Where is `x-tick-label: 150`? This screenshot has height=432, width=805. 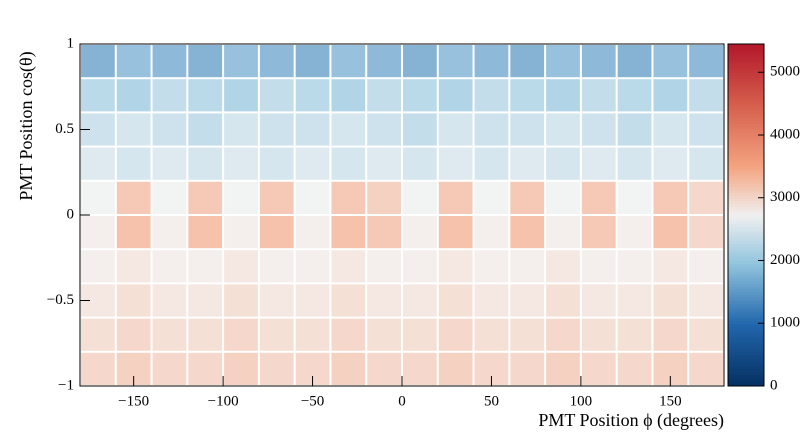
x-tick-label: 150 is located at coordinates (670, 401).